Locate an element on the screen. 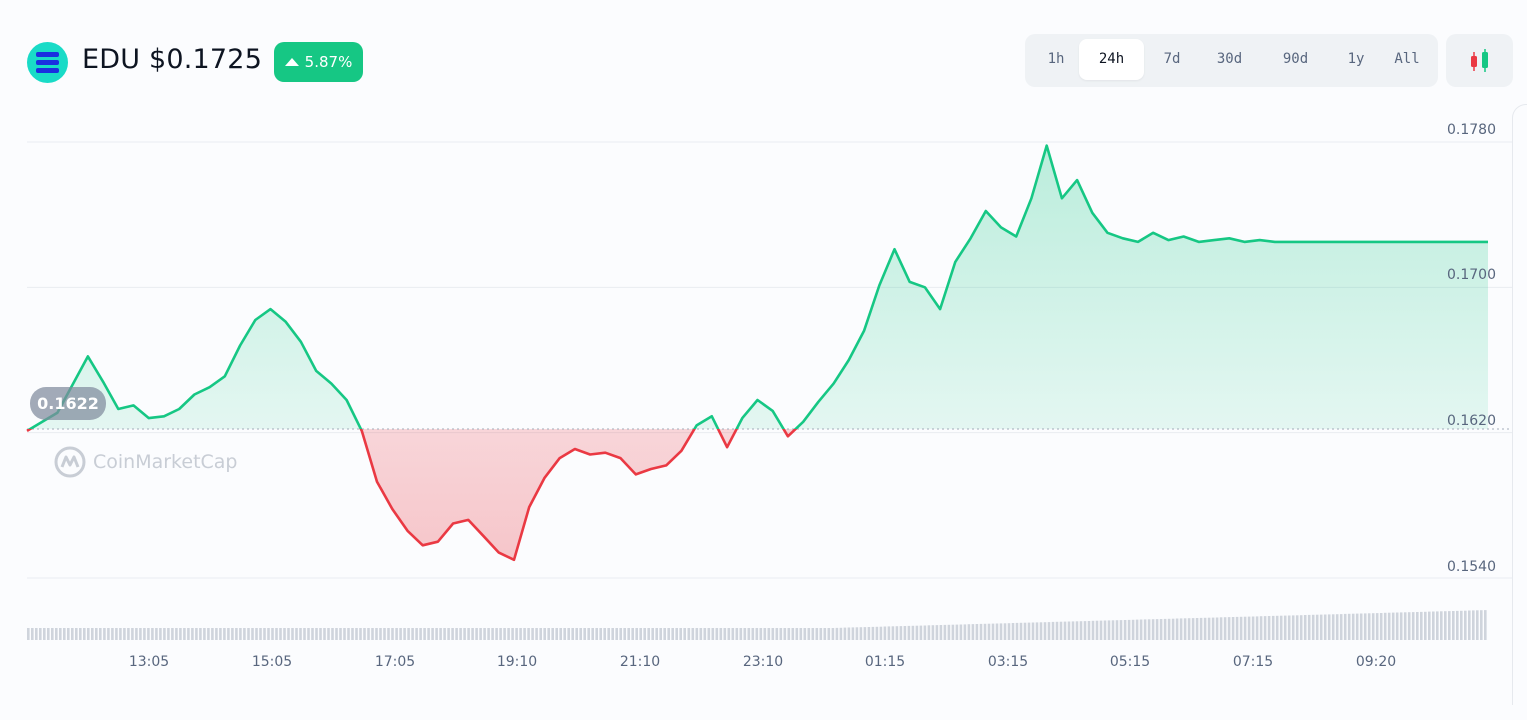 Image resolution: width=1527 pixels, height=720 pixels. range-1y-button: 1y is located at coordinates (1356, 59).